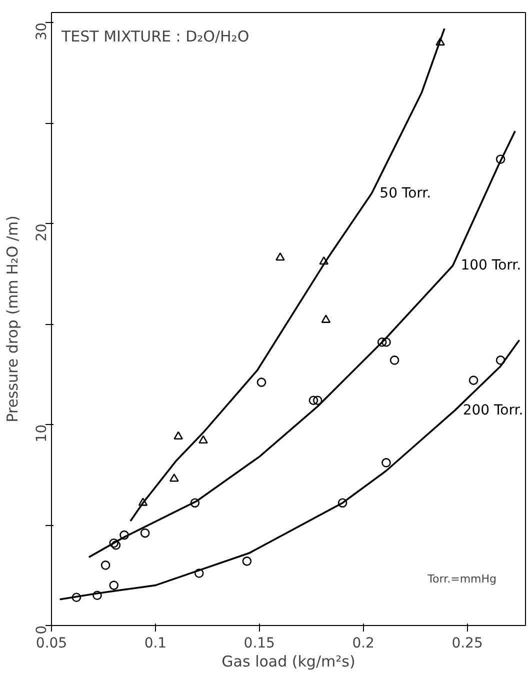 The width and height of the screenshot is (529, 673). I want to click on x-tick-label: 0.1, so click(155, 644).